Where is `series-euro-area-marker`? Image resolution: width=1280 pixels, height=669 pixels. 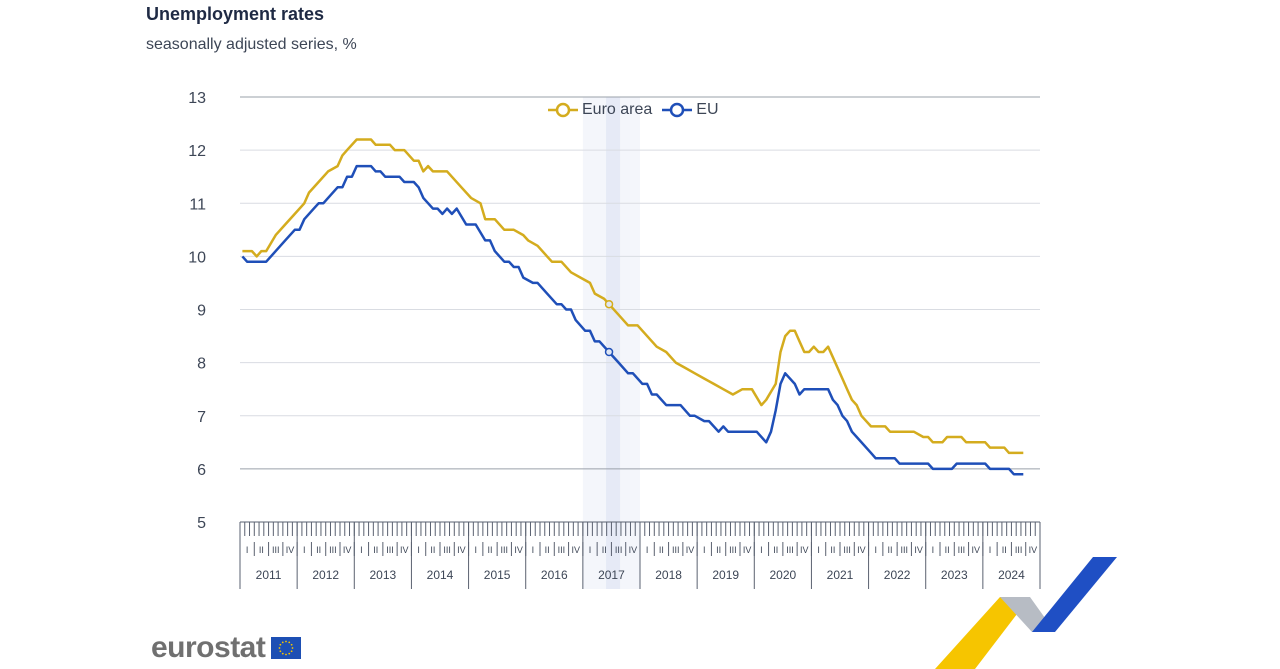 series-euro-area-marker is located at coordinates (609, 304).